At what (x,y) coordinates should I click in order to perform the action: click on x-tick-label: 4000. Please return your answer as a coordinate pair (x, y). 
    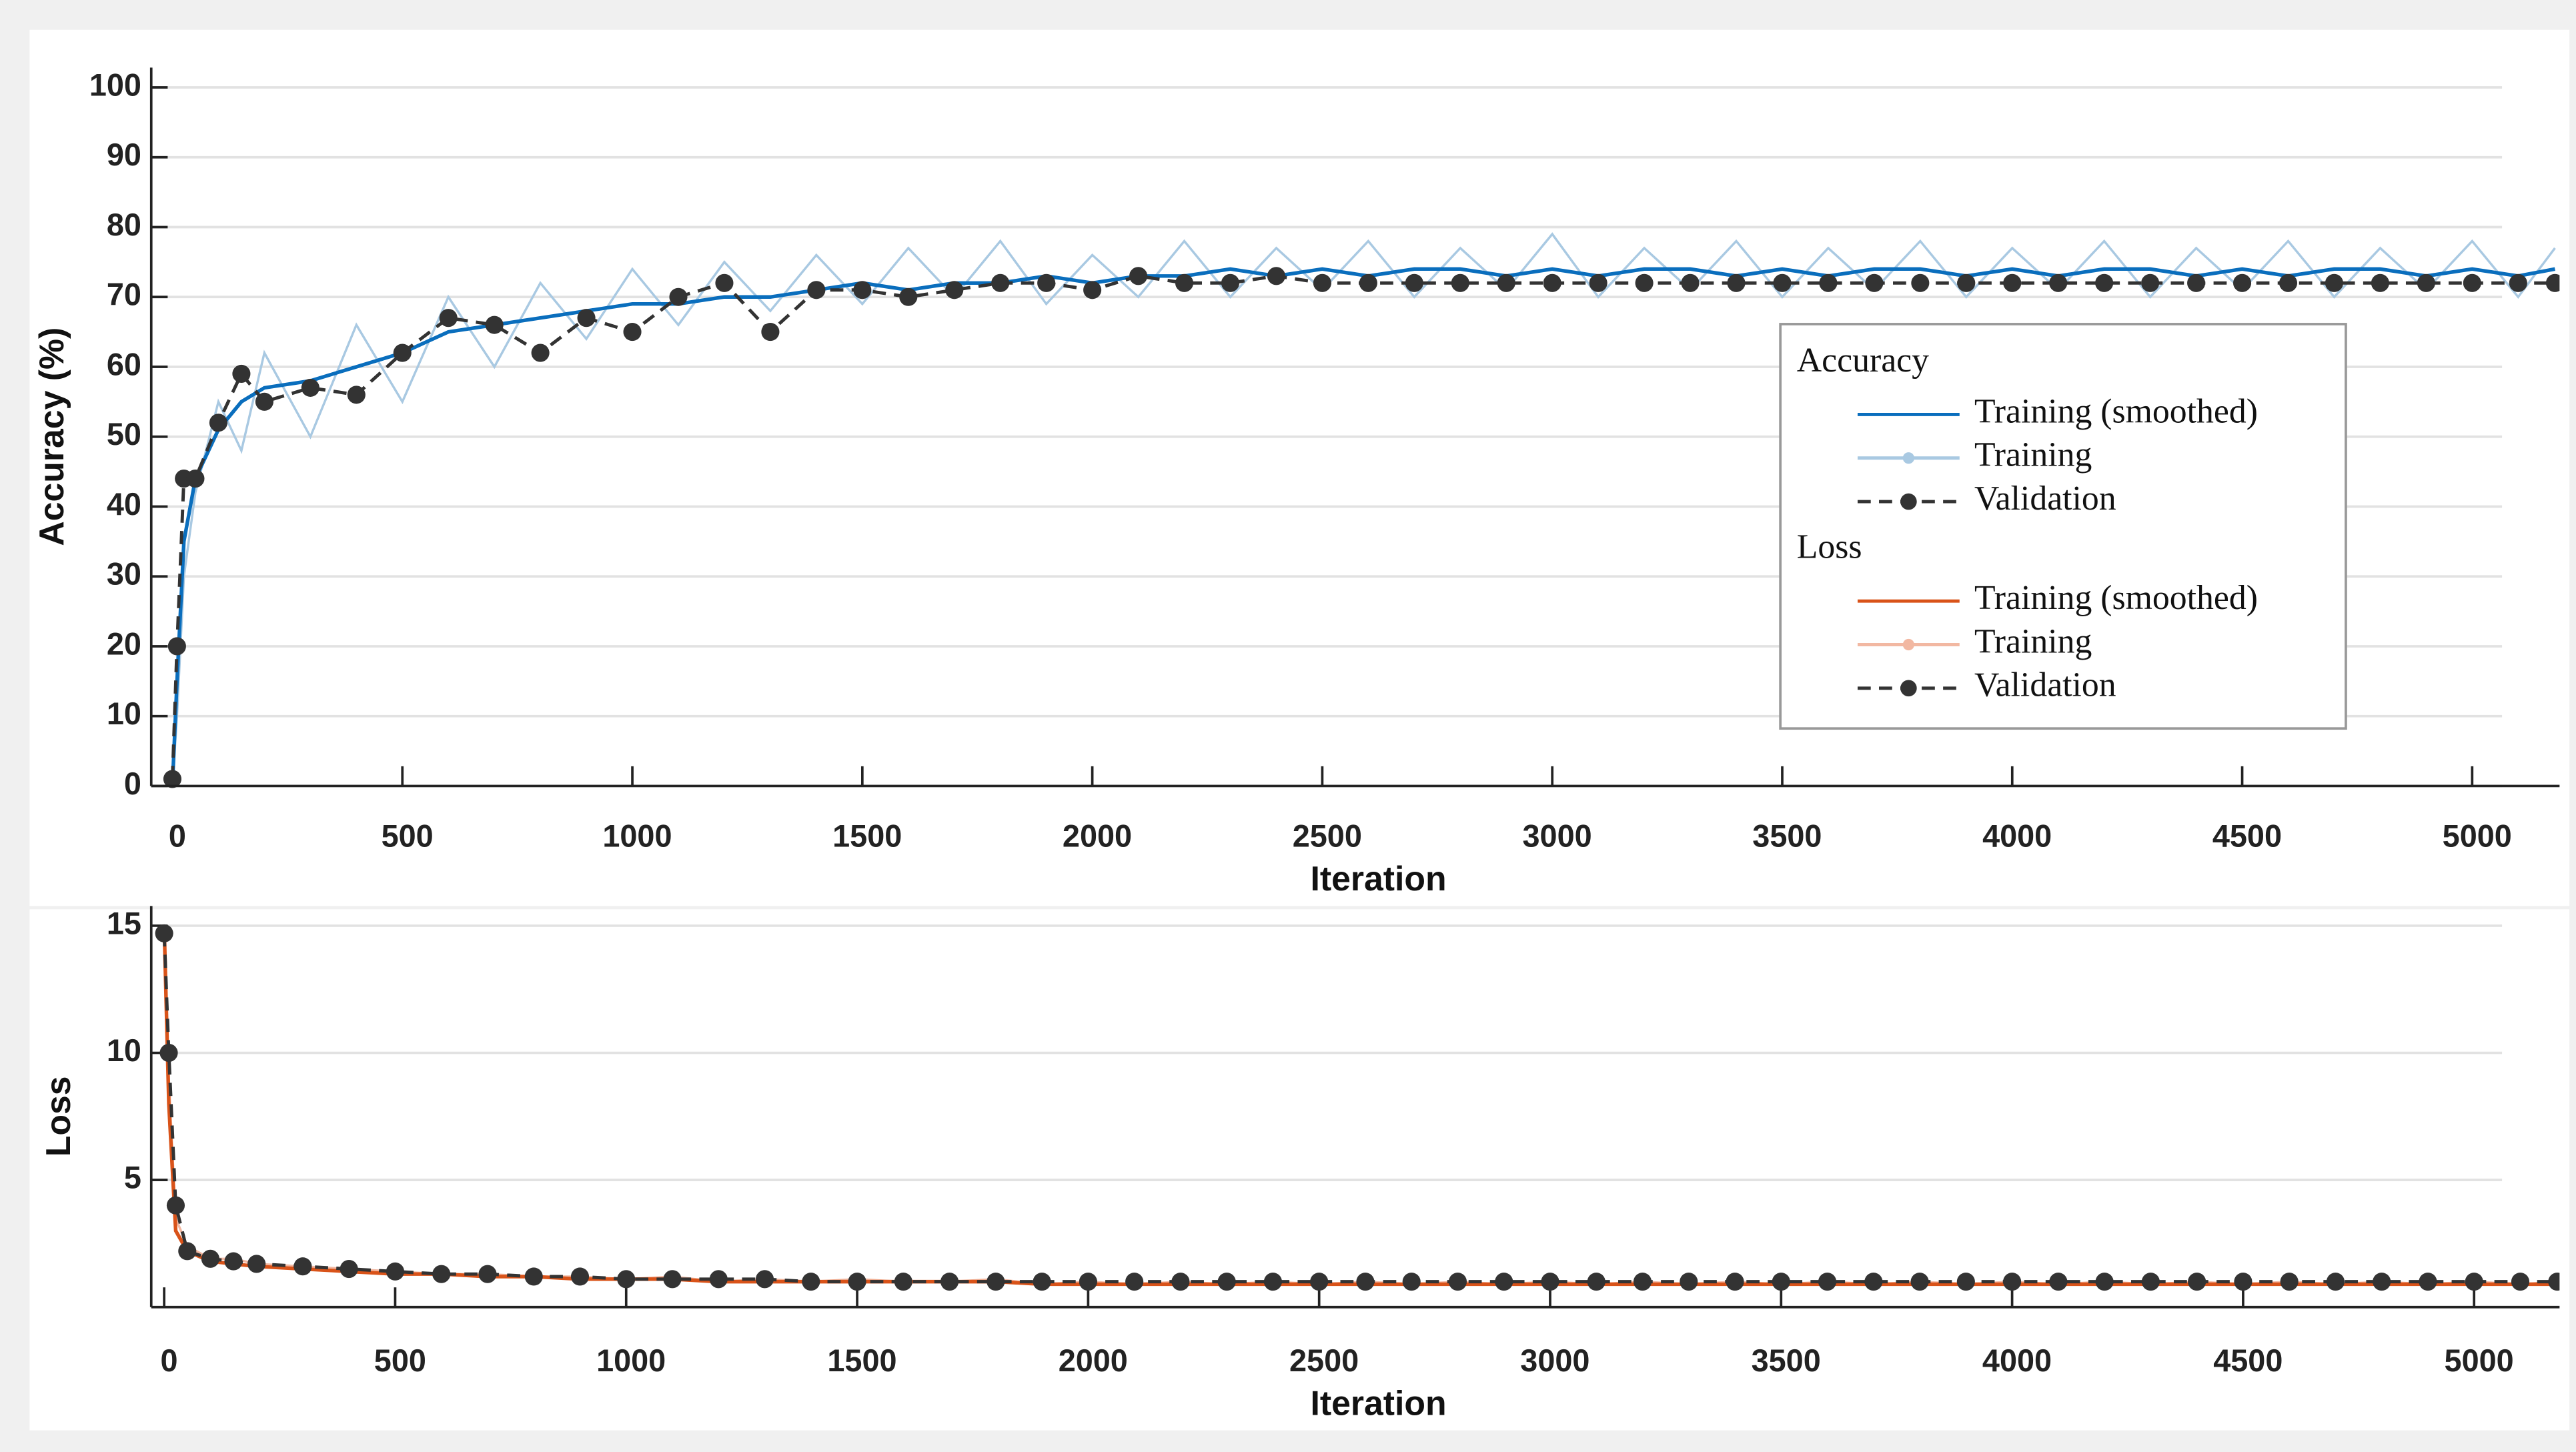
    Looking at the image, I should click on (2017, 1360).